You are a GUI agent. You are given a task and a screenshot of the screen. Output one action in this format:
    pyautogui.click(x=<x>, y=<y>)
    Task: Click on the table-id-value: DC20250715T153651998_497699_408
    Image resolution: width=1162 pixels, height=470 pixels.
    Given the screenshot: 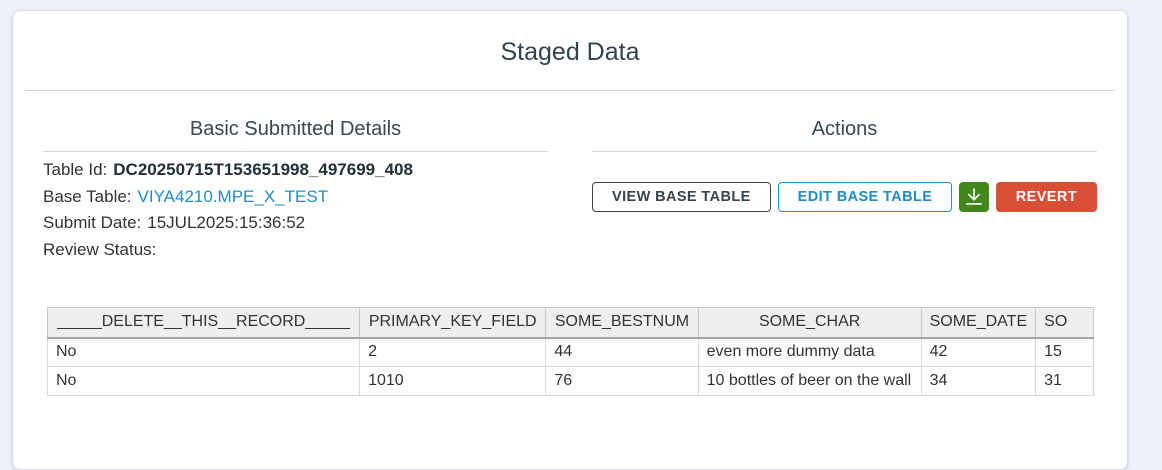 What is the action you would take?
    pyautogui.click(x=263, y=169)
    